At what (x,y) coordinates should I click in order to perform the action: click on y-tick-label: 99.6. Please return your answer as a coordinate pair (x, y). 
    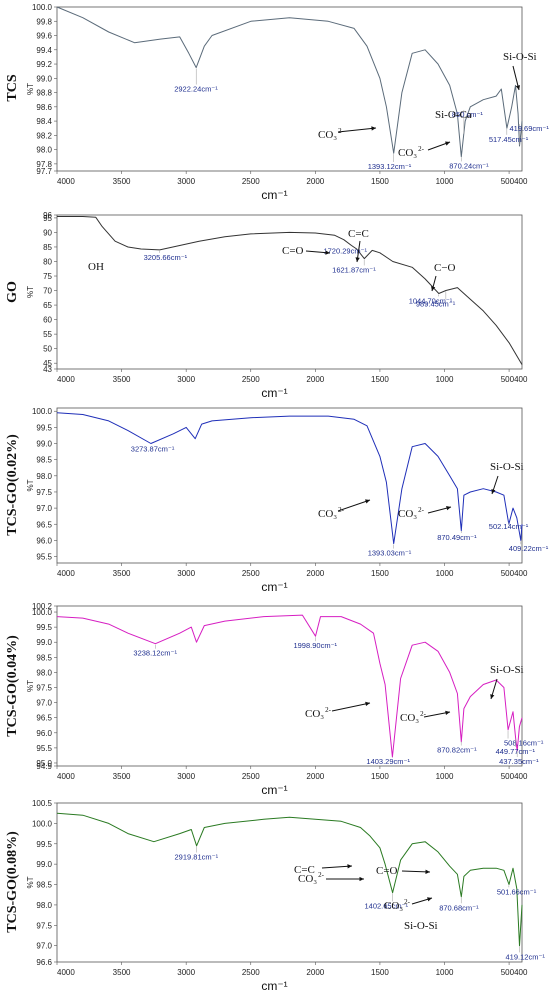
    Looking at the image, I should click on (44, 36).